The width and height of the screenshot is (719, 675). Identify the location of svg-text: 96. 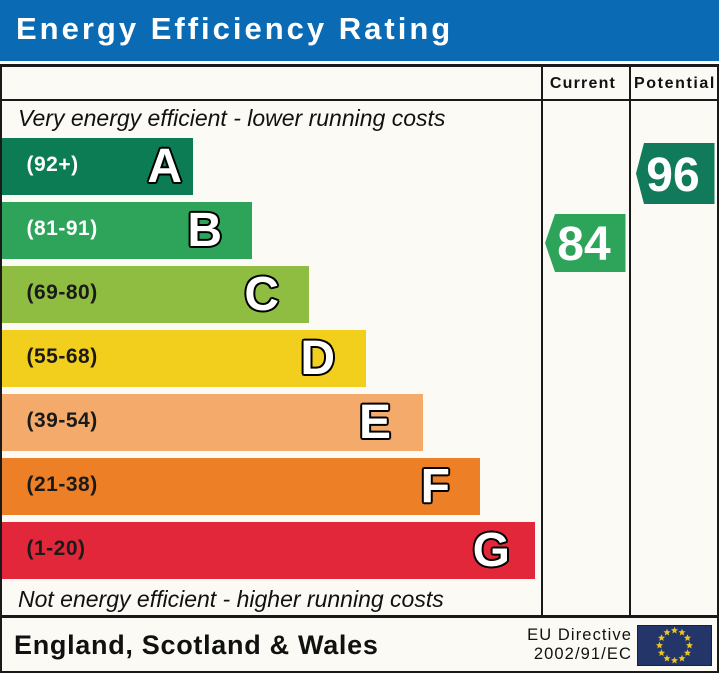
(672, 175).